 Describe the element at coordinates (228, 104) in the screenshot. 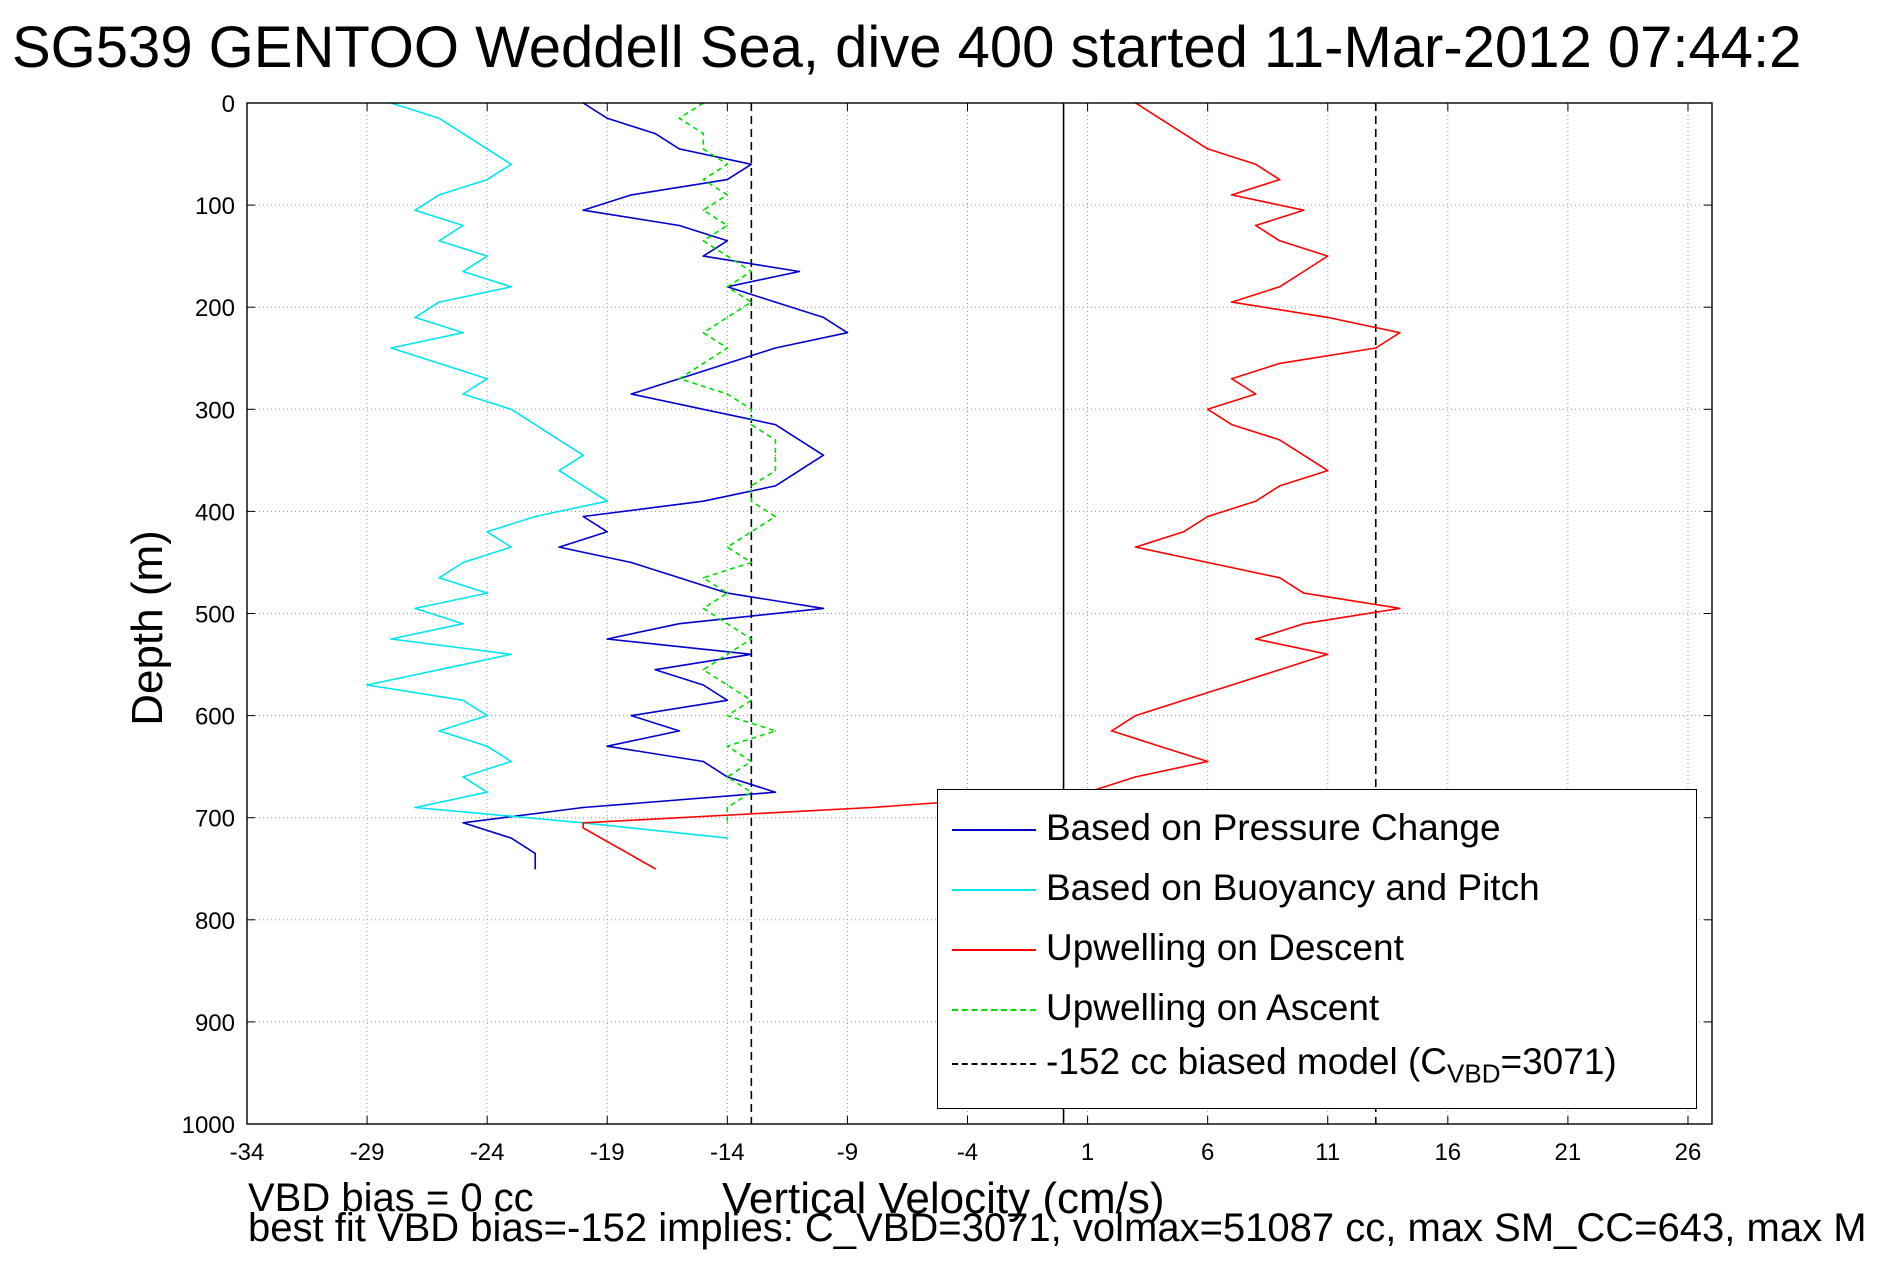

I see `y-tick-label: 0` at that location.